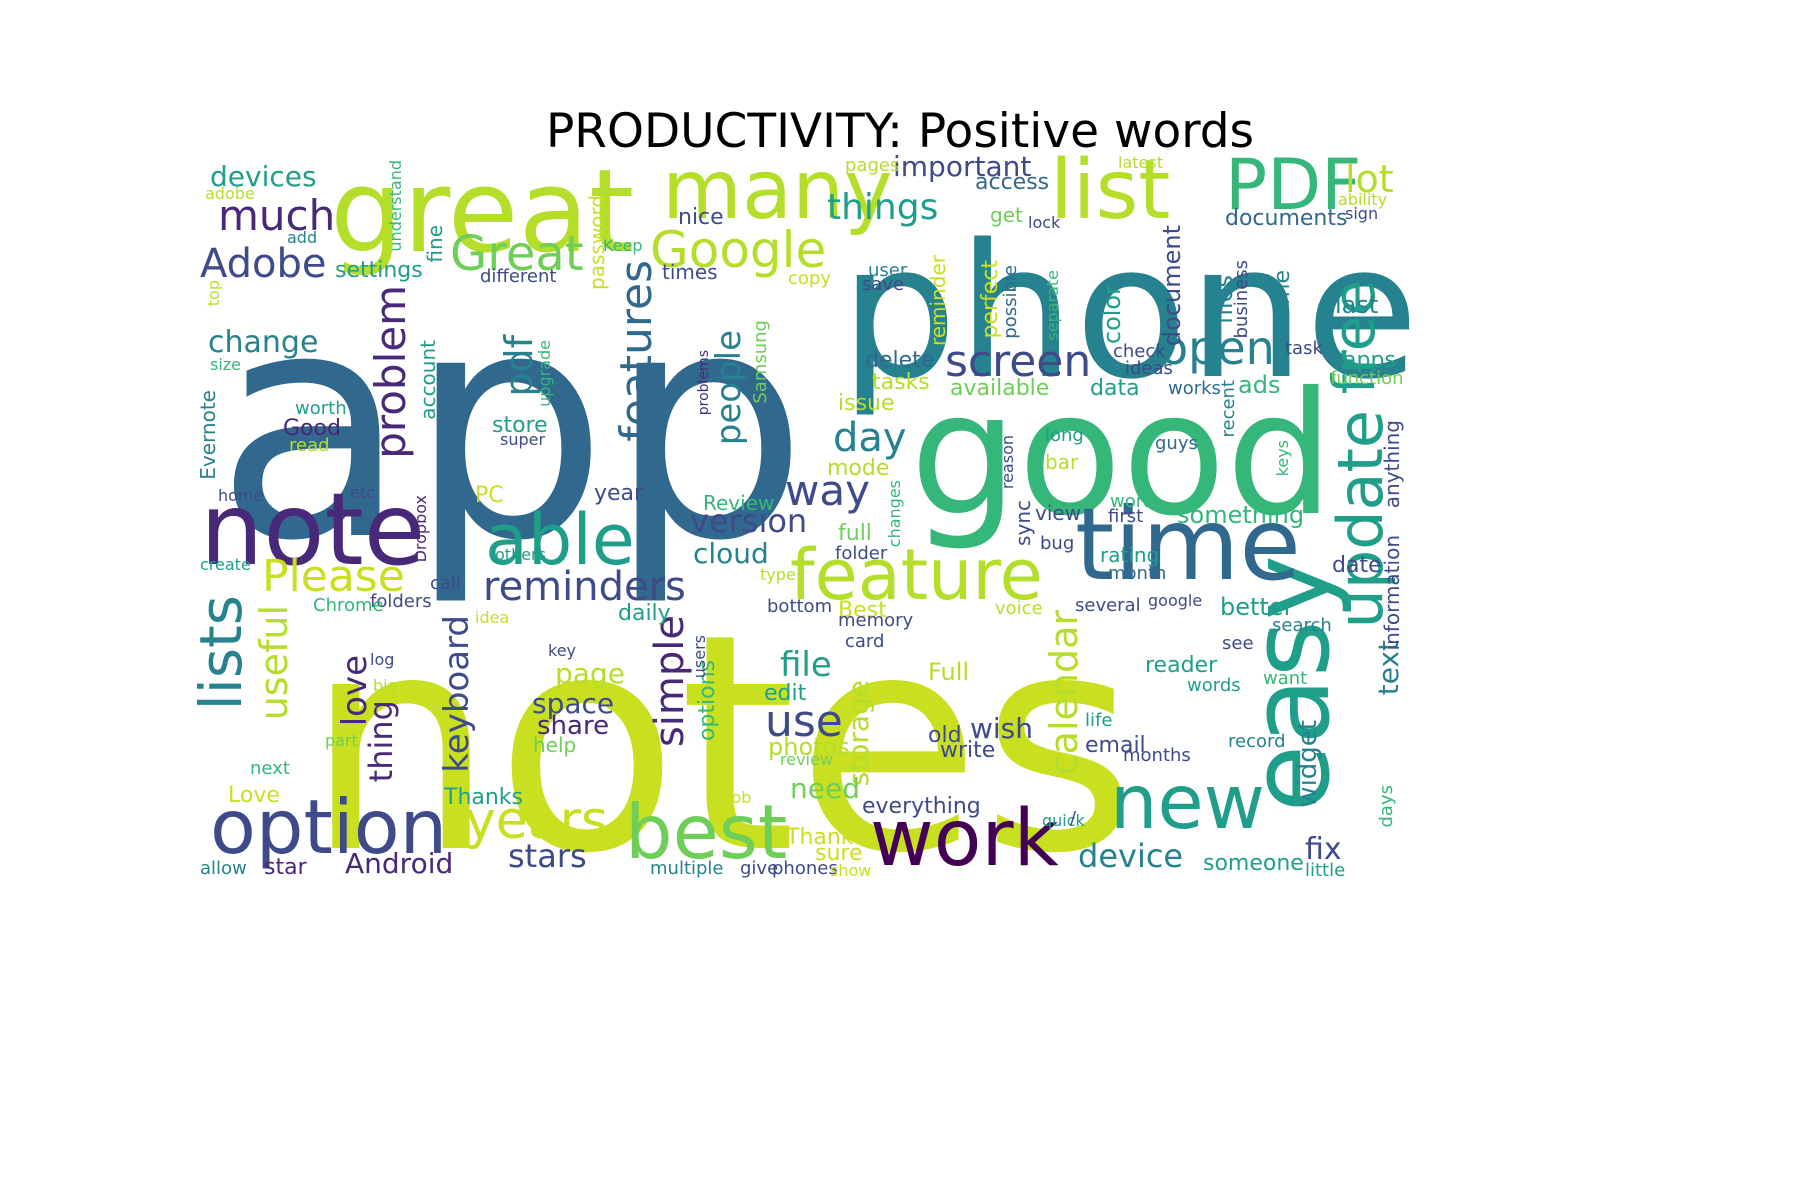 This screenshot has width=1800, height=1200. I want to click on word-key: key, so click(562, 650).